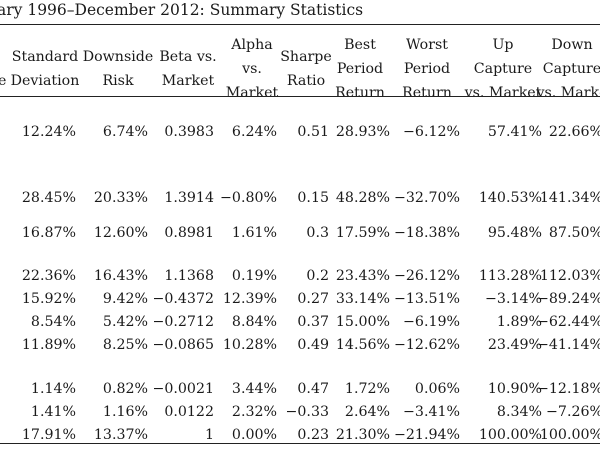 The height and width of the screenshot is (450, 600). Describe the element at coordinates (362, 345) in the screenshot. I see `table-cell: 14.56%` at that location.